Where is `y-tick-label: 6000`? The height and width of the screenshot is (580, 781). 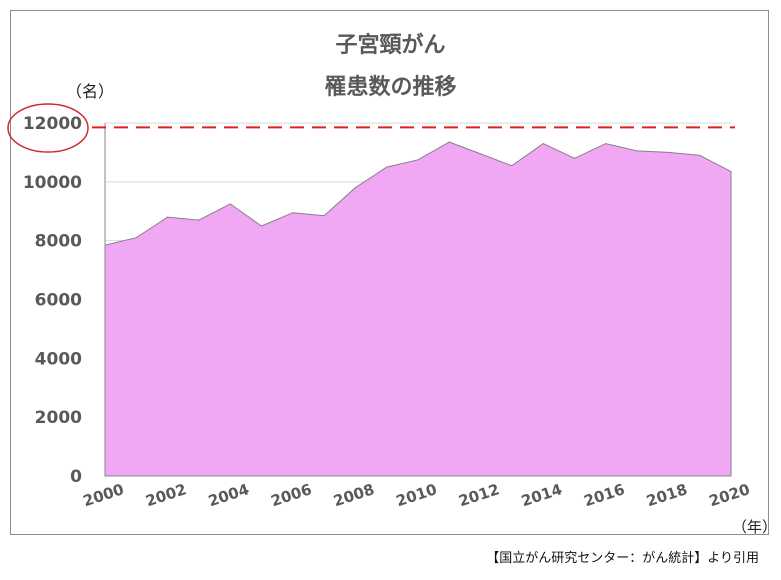
y-tick-label: 6000 is located at coordinates (58, 301).